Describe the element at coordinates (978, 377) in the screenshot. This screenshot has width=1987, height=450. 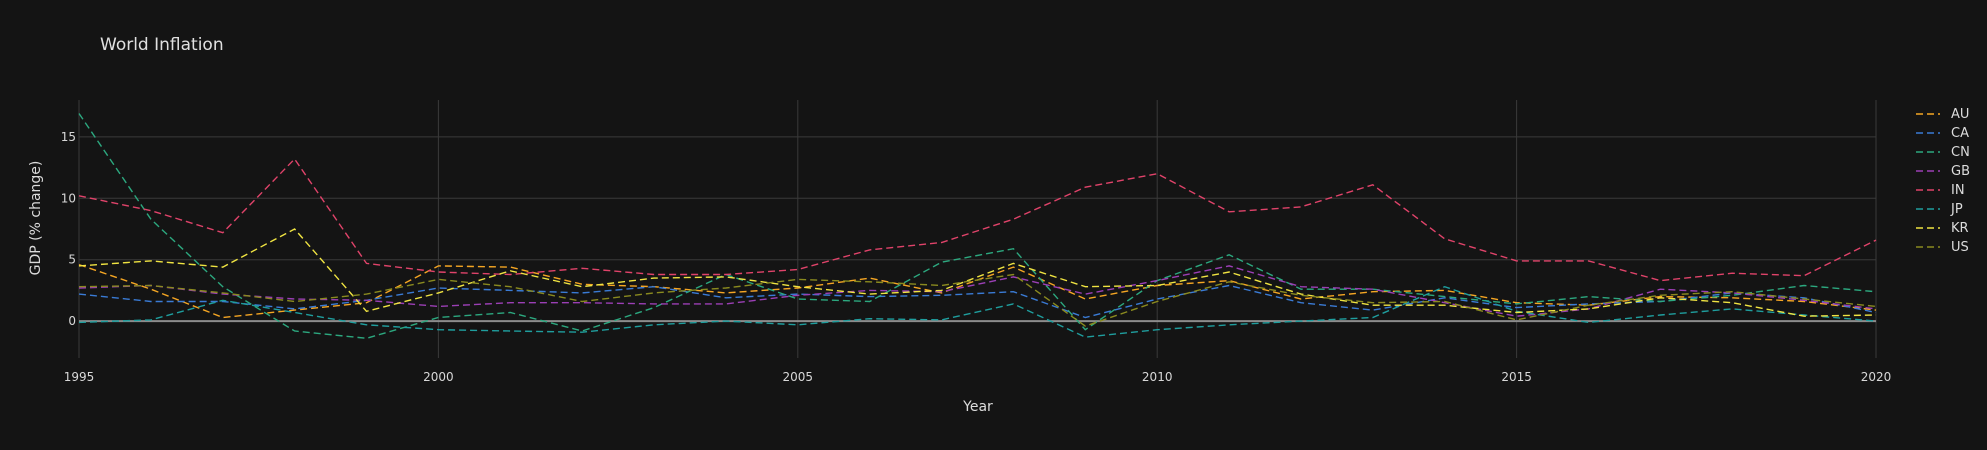
I see `x-axis-ticks: 1995 2000 2005 2010 2015 2020` at that location.